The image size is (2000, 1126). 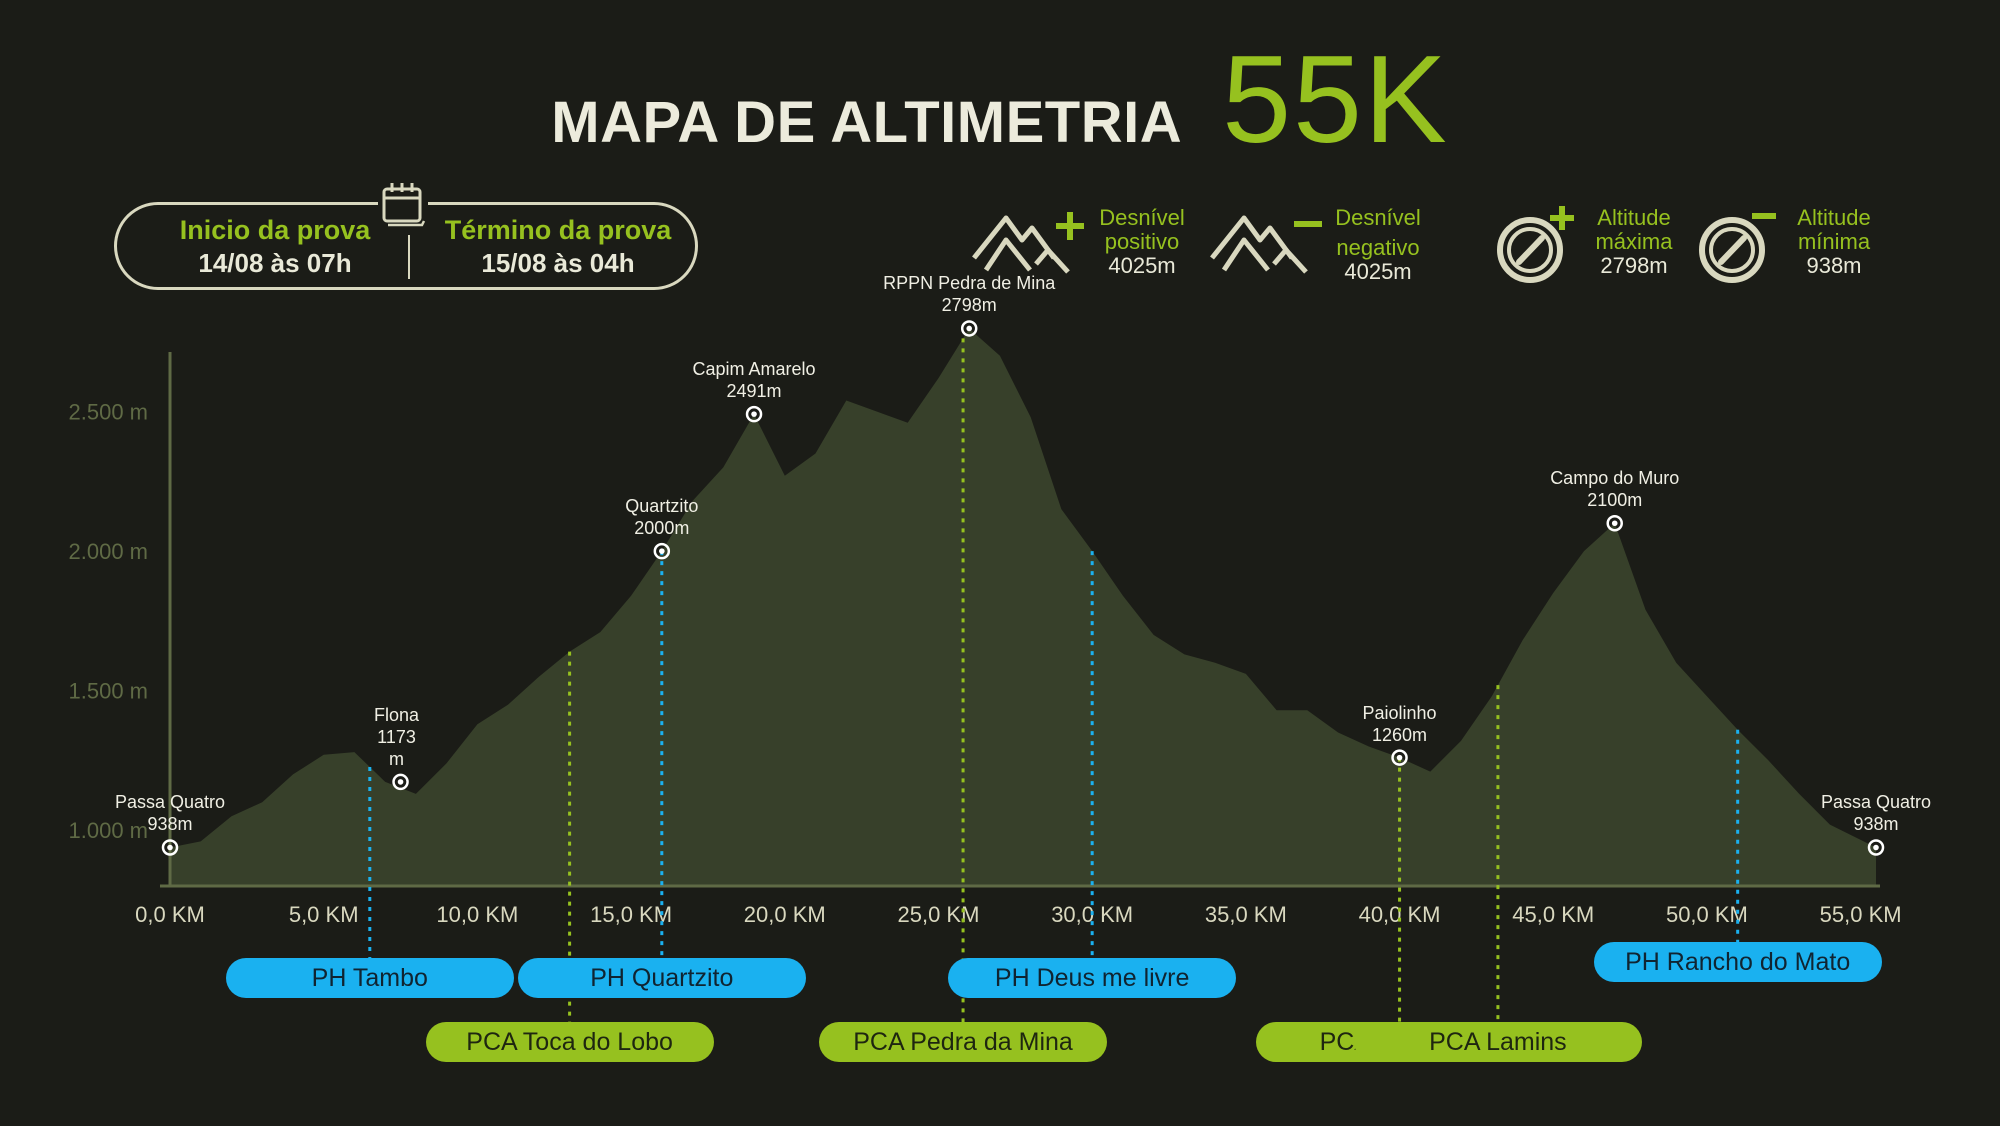 What do you see at coordinates (754, 391) in the screenshot?
I see `peak-altitude: 2491m` at bounding box center [754, 391].